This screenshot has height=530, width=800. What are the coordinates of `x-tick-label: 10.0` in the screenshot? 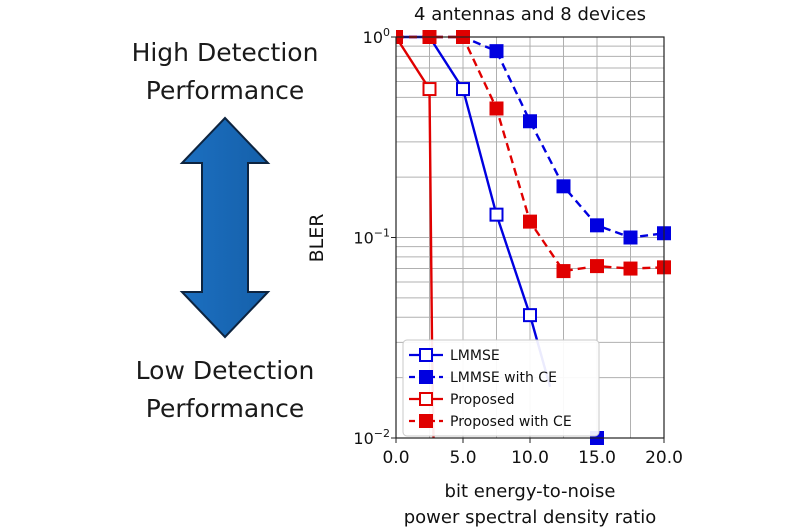 It's located at (530, 458).